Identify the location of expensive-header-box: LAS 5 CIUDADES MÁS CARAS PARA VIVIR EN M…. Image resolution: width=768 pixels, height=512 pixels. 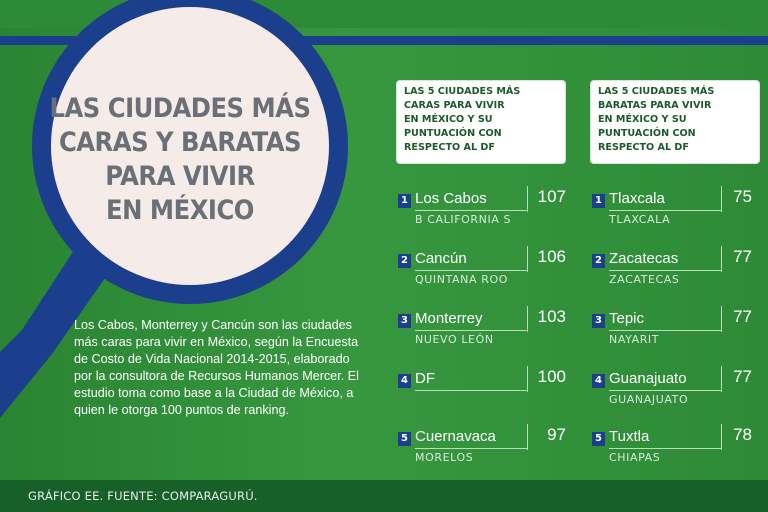
(481, 122).